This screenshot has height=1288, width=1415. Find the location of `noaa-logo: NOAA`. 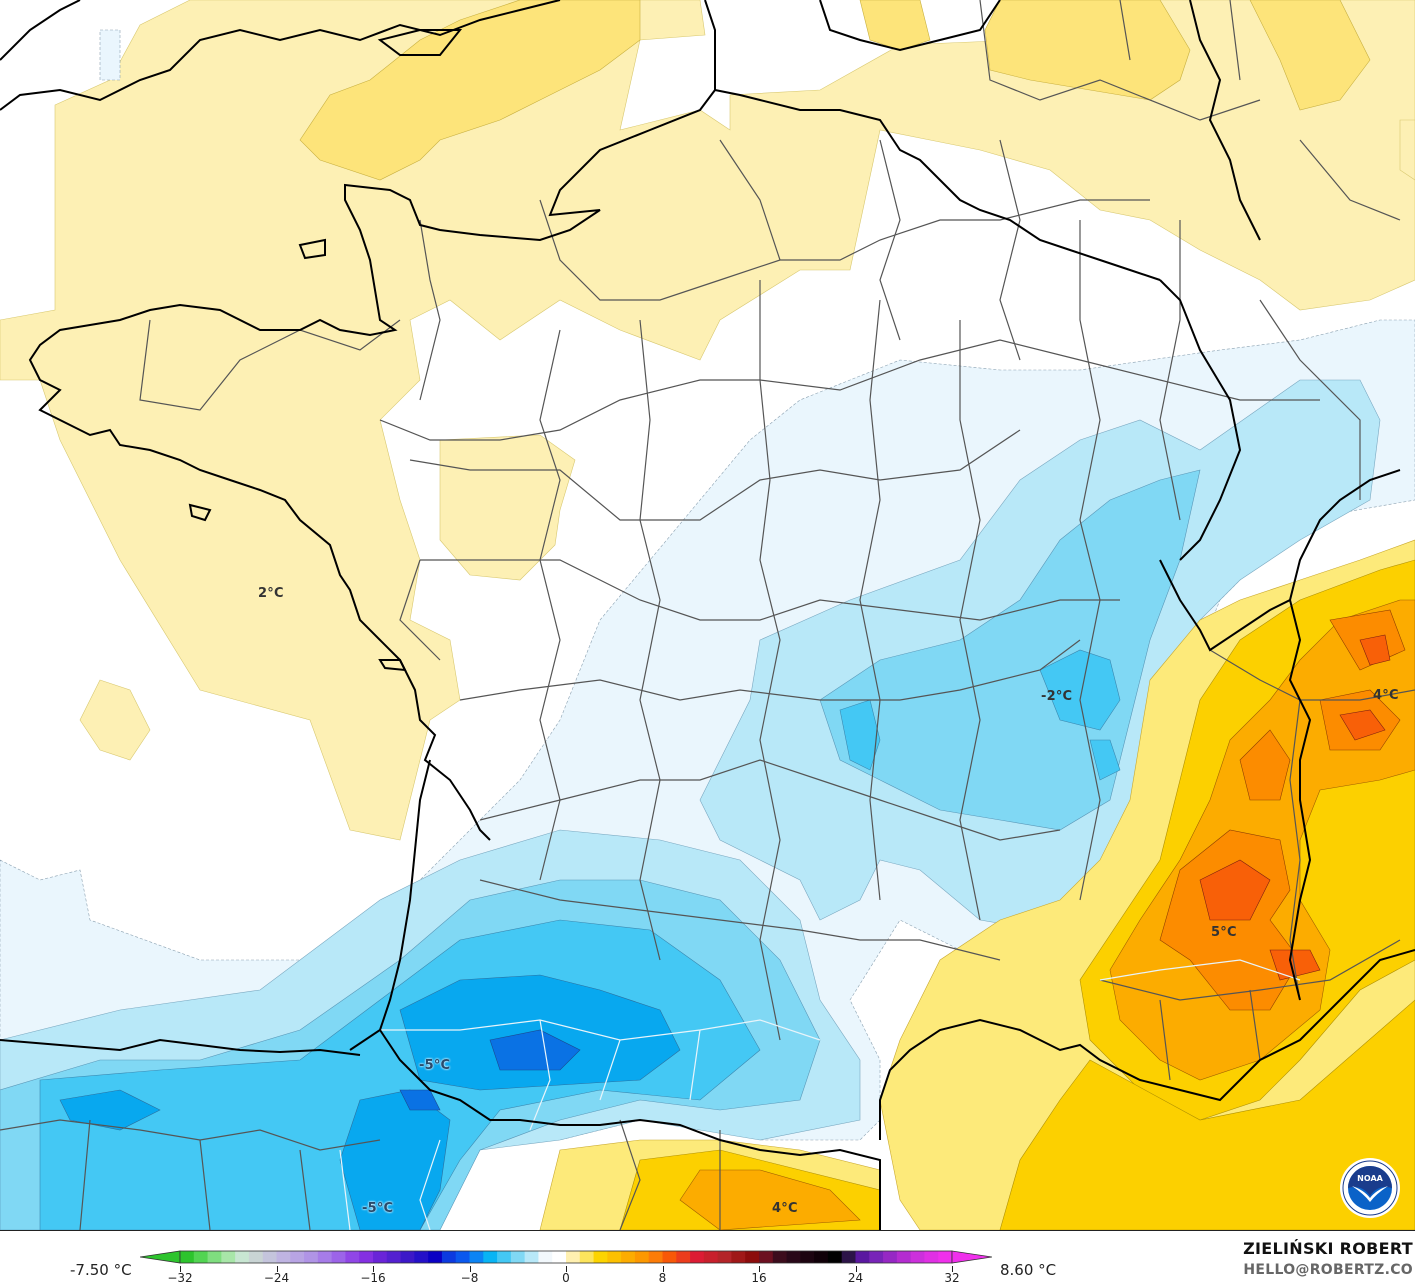

noaa-logo: NOAA is located at coordinates (1370, 1188).